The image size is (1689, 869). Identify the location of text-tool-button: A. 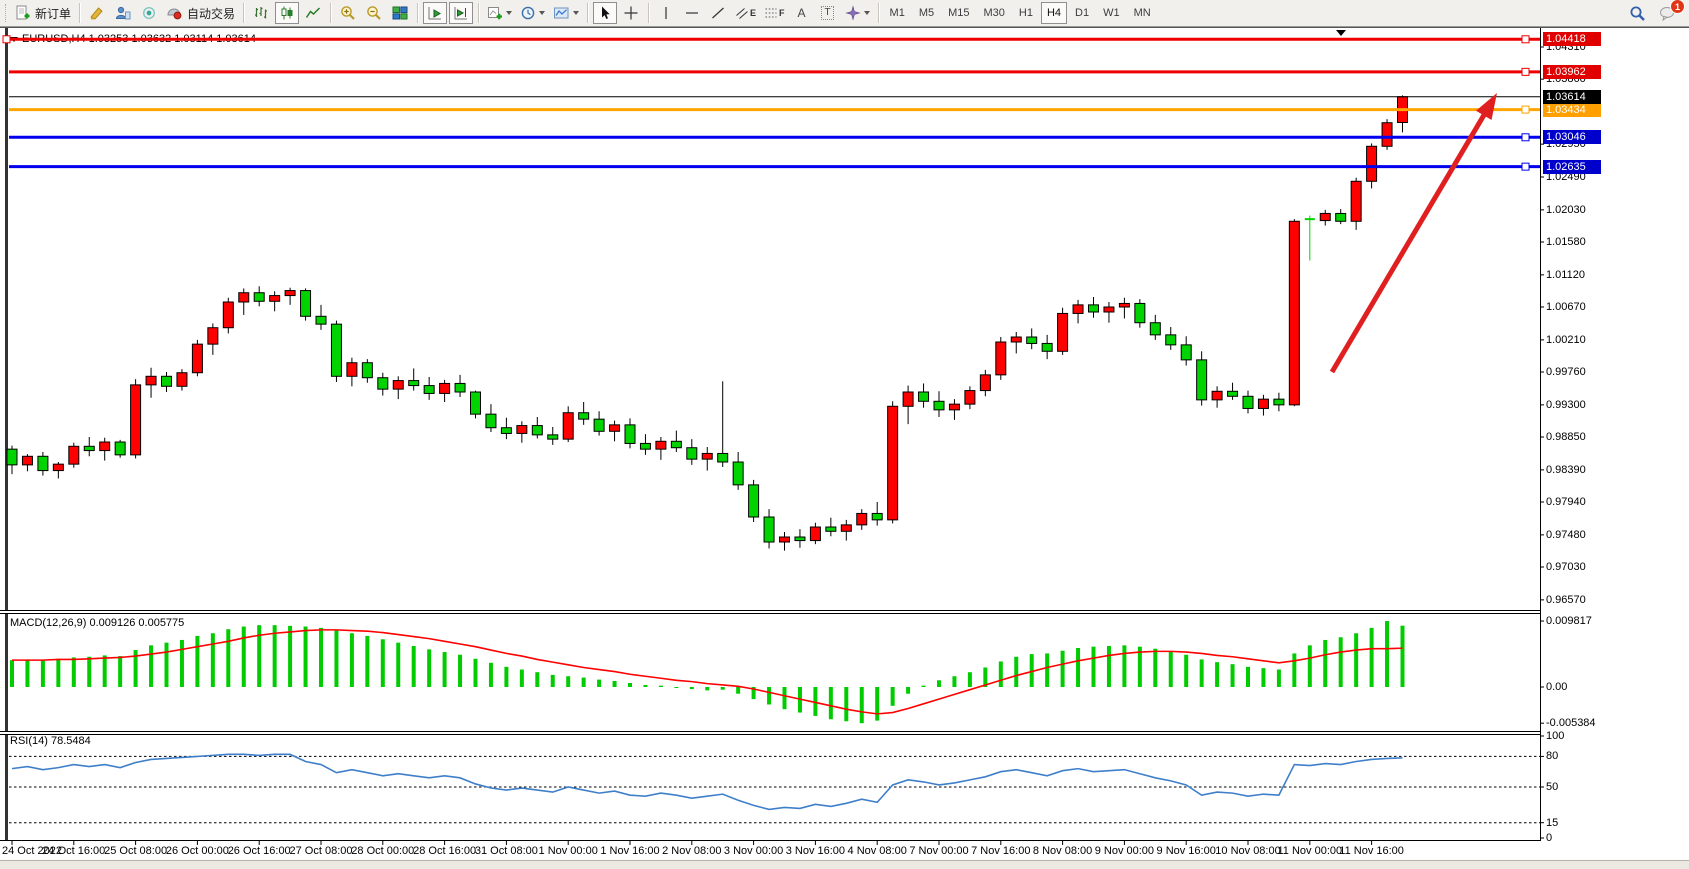
(802, 13).